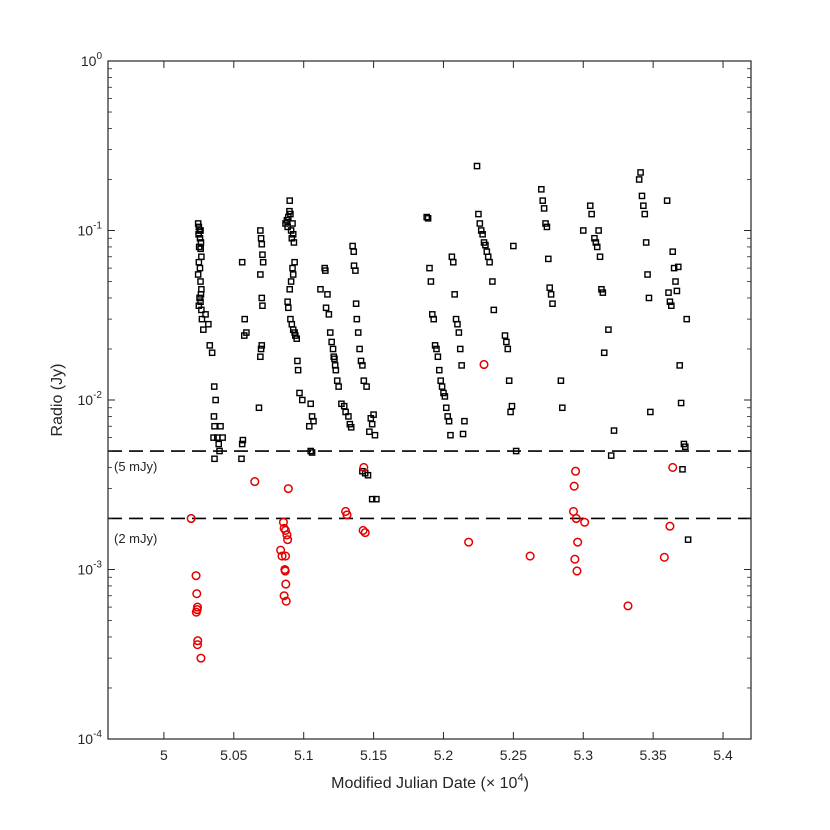 The image size is (830, 830). Describe the element at coordinates (653, 755) in the screenshot. I see `x-tick-label: 5.35` at that location.